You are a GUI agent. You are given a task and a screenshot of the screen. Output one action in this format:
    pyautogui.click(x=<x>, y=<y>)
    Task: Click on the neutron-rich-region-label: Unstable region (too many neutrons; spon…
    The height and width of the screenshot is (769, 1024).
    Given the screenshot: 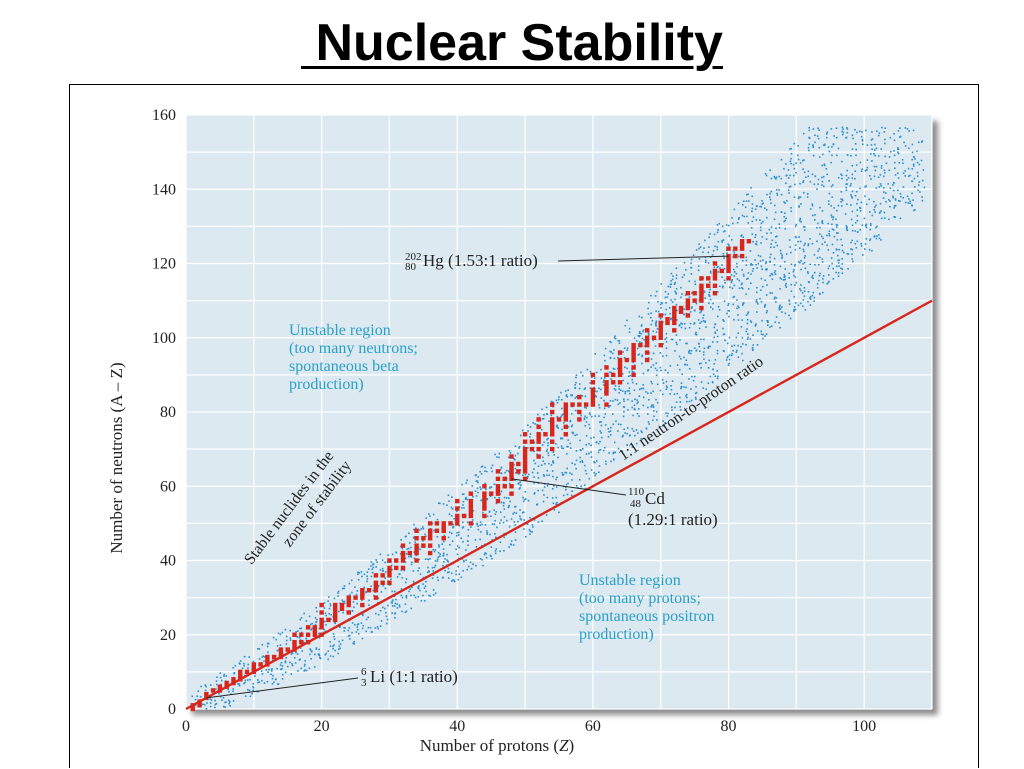 What is the action you would take?
    pyautogui.click(x=355, y=357)
    